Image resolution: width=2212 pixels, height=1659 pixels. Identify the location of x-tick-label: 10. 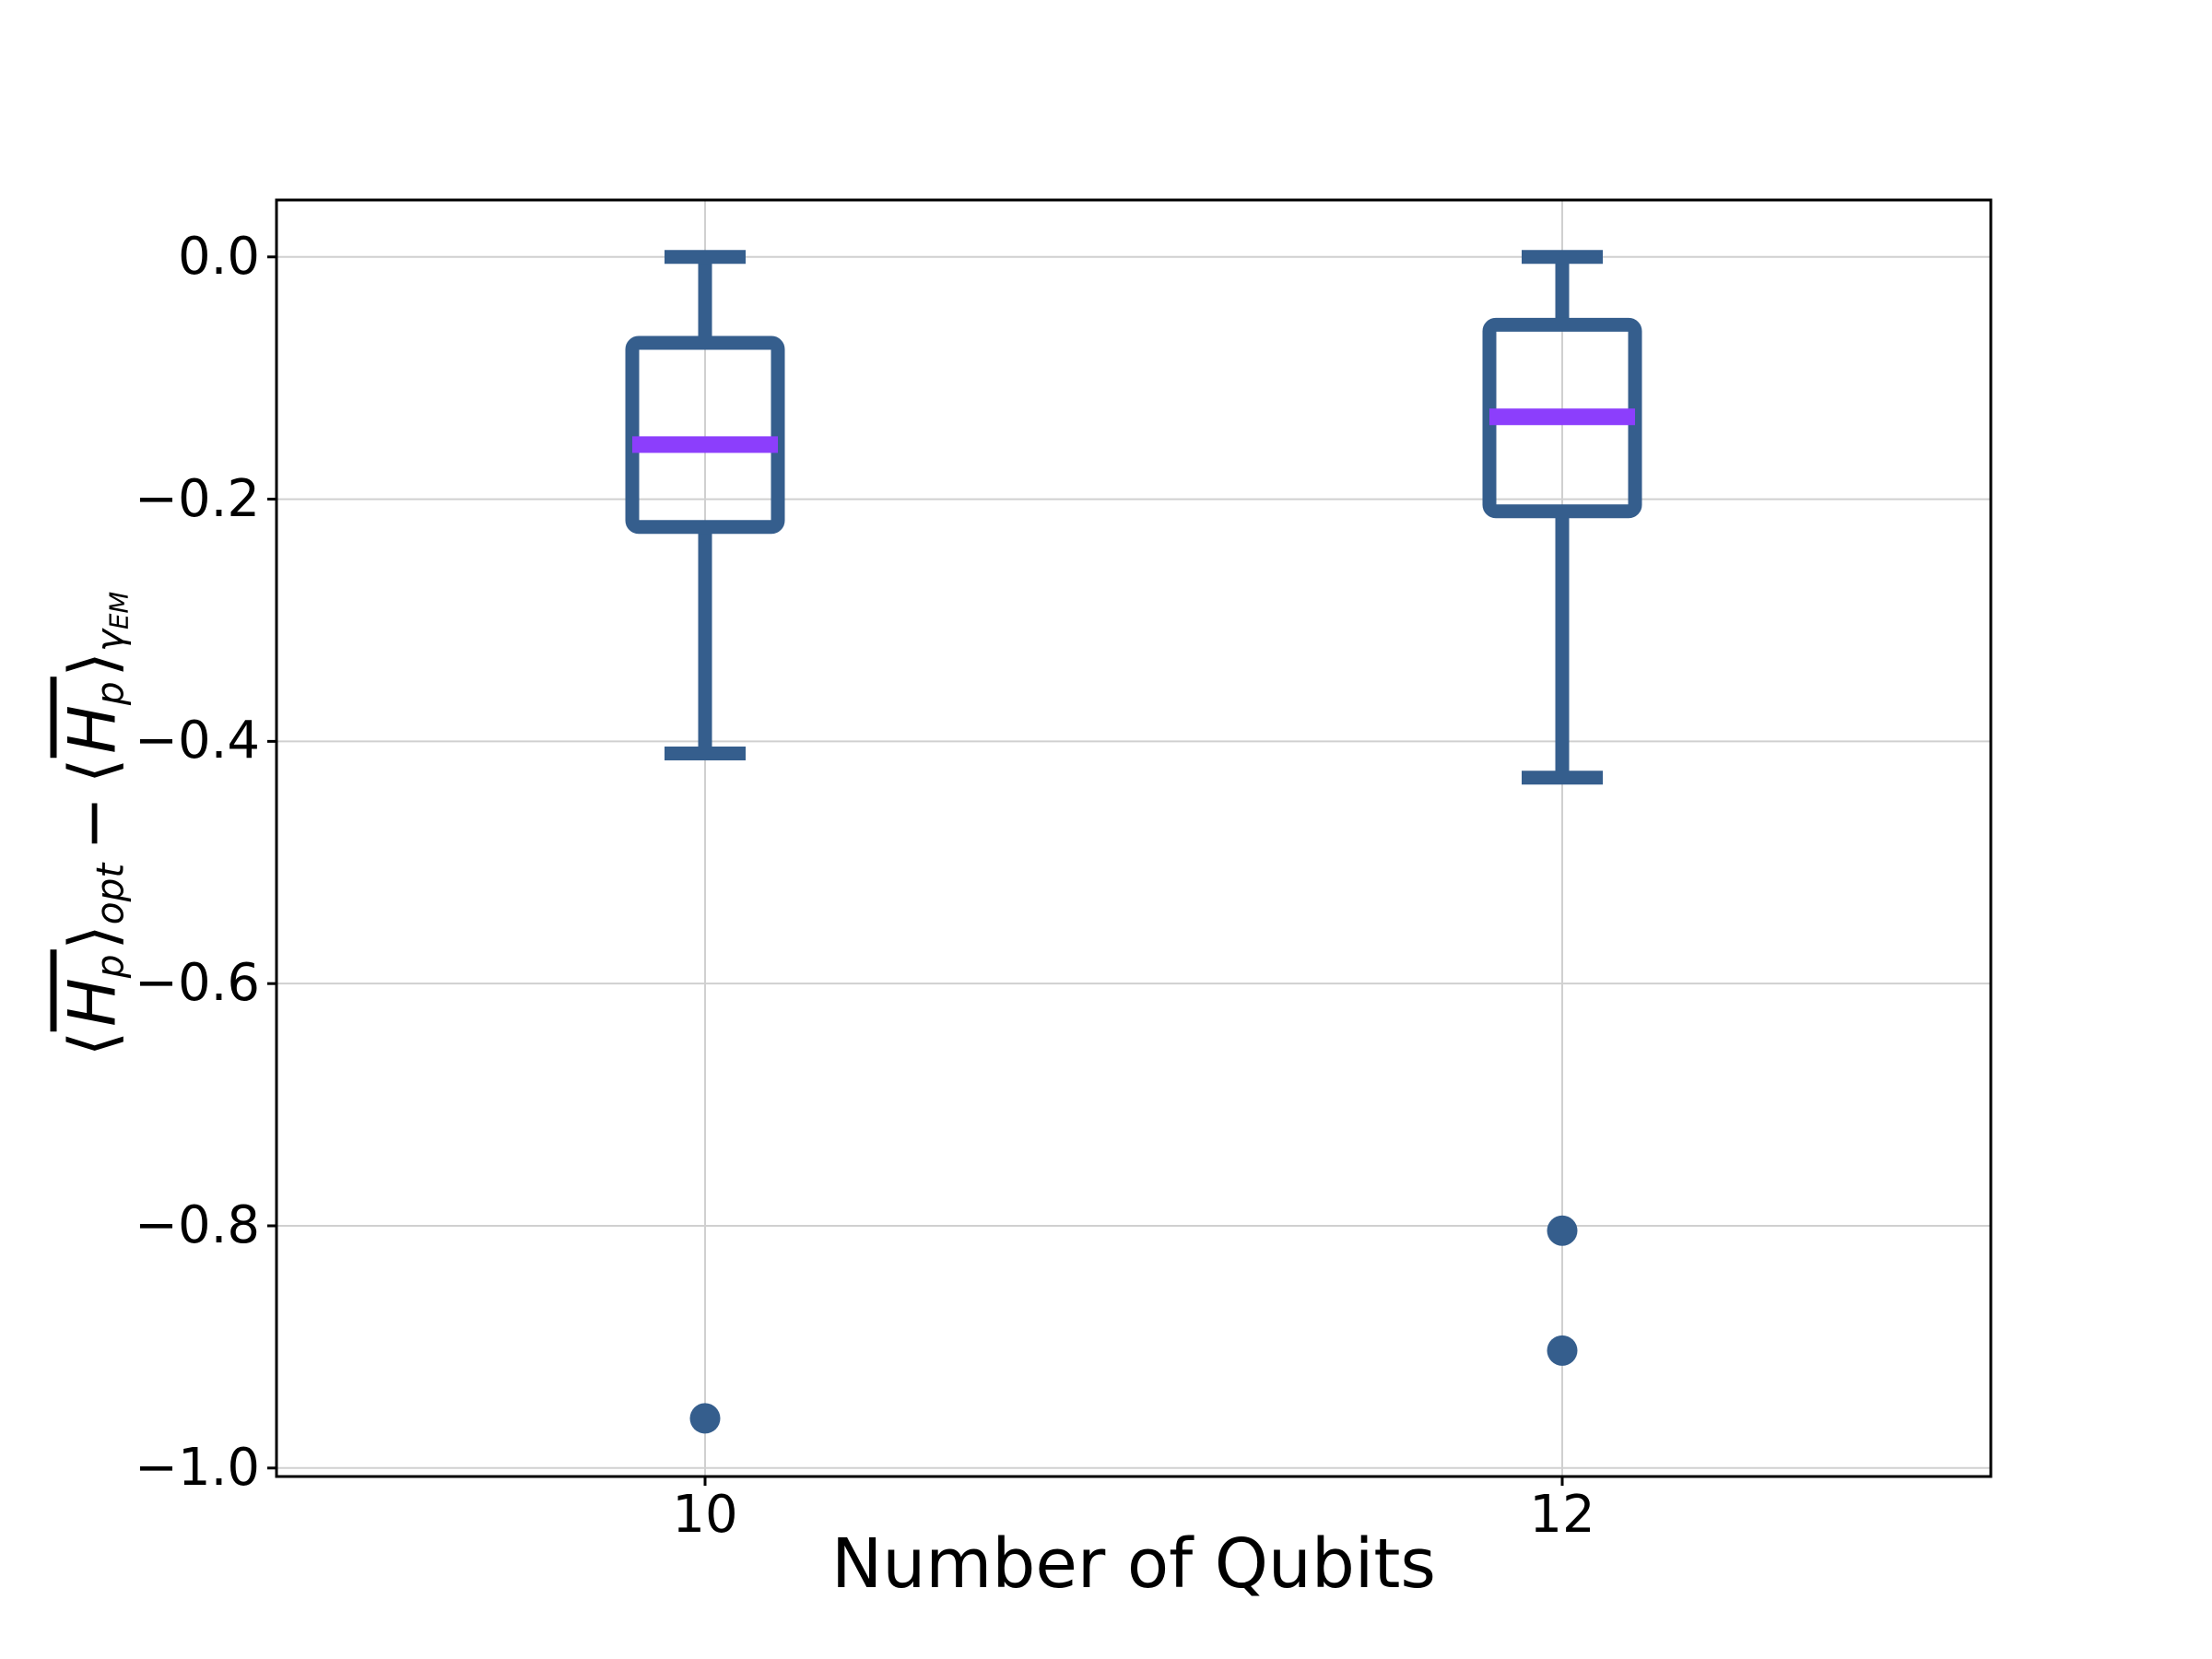
(705, 1515).